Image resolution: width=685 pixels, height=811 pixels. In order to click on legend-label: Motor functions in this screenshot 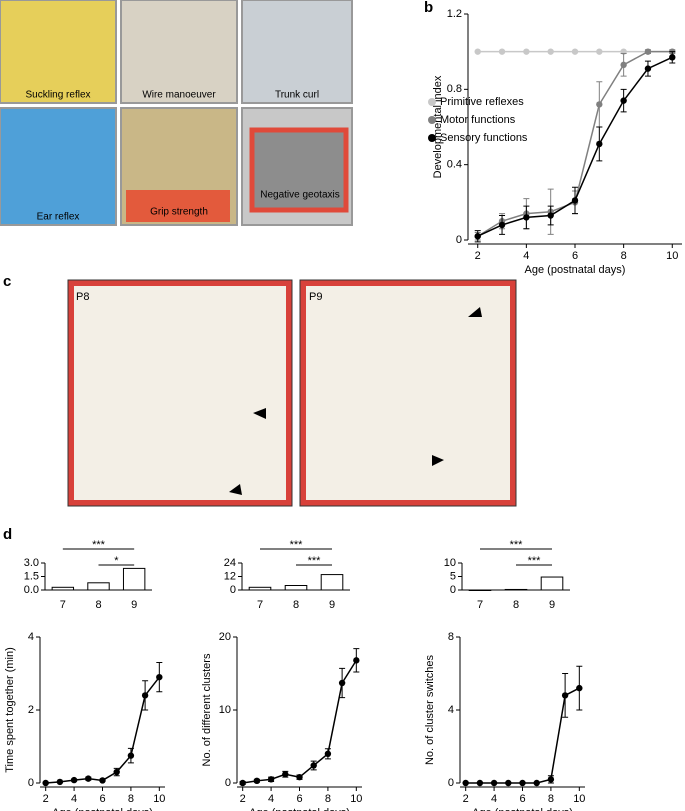, I will do `click(478, 120)`.